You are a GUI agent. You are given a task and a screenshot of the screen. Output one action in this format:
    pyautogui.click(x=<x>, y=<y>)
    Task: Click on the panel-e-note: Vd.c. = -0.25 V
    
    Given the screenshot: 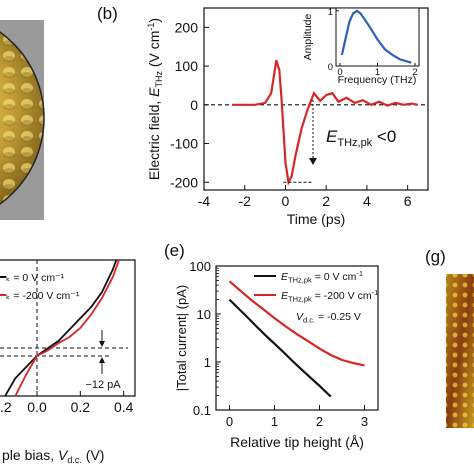 What is the action you would take?
    pyautogui.click(x=328, y=318)
    